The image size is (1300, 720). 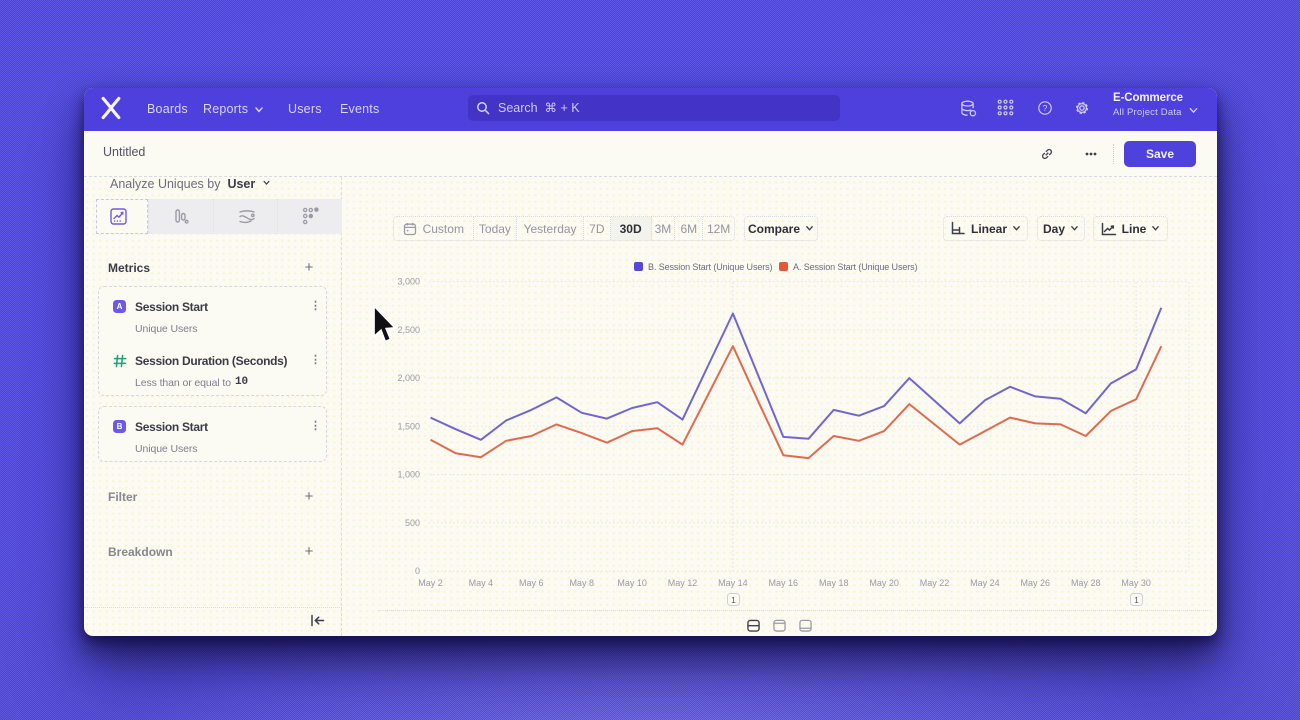 What do you see at coordinates (408, 282) in the screenshot?
I see `svg-text: 3,000` at bounding box center [408, 282].